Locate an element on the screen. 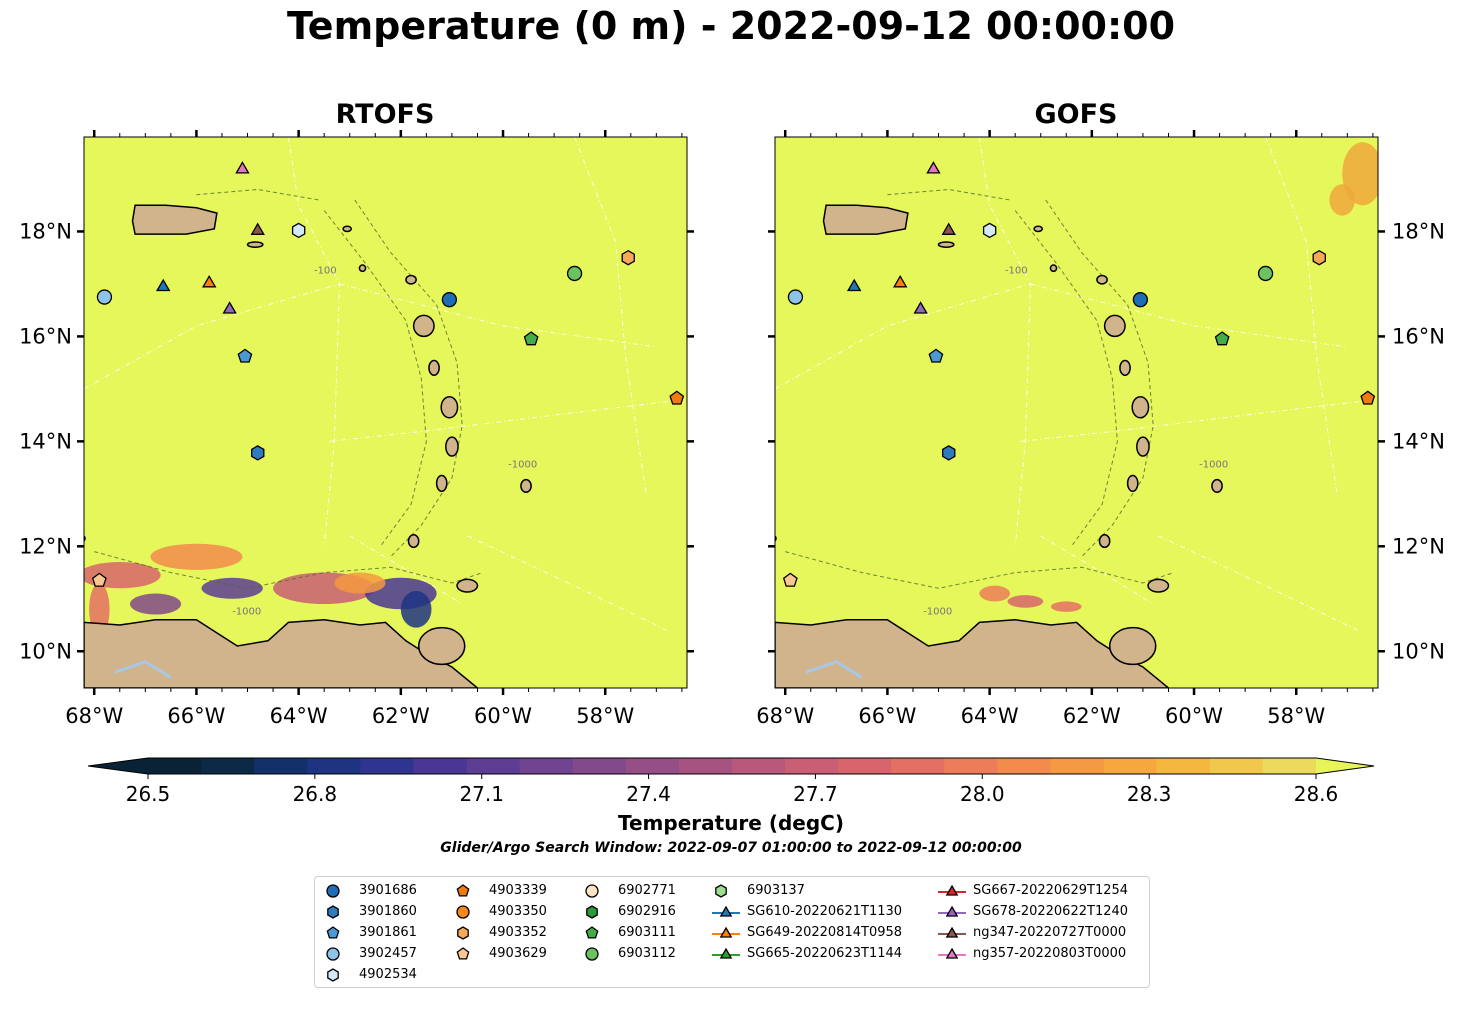  lat-tick-label: 12°N is located at coordinates (45, 546).